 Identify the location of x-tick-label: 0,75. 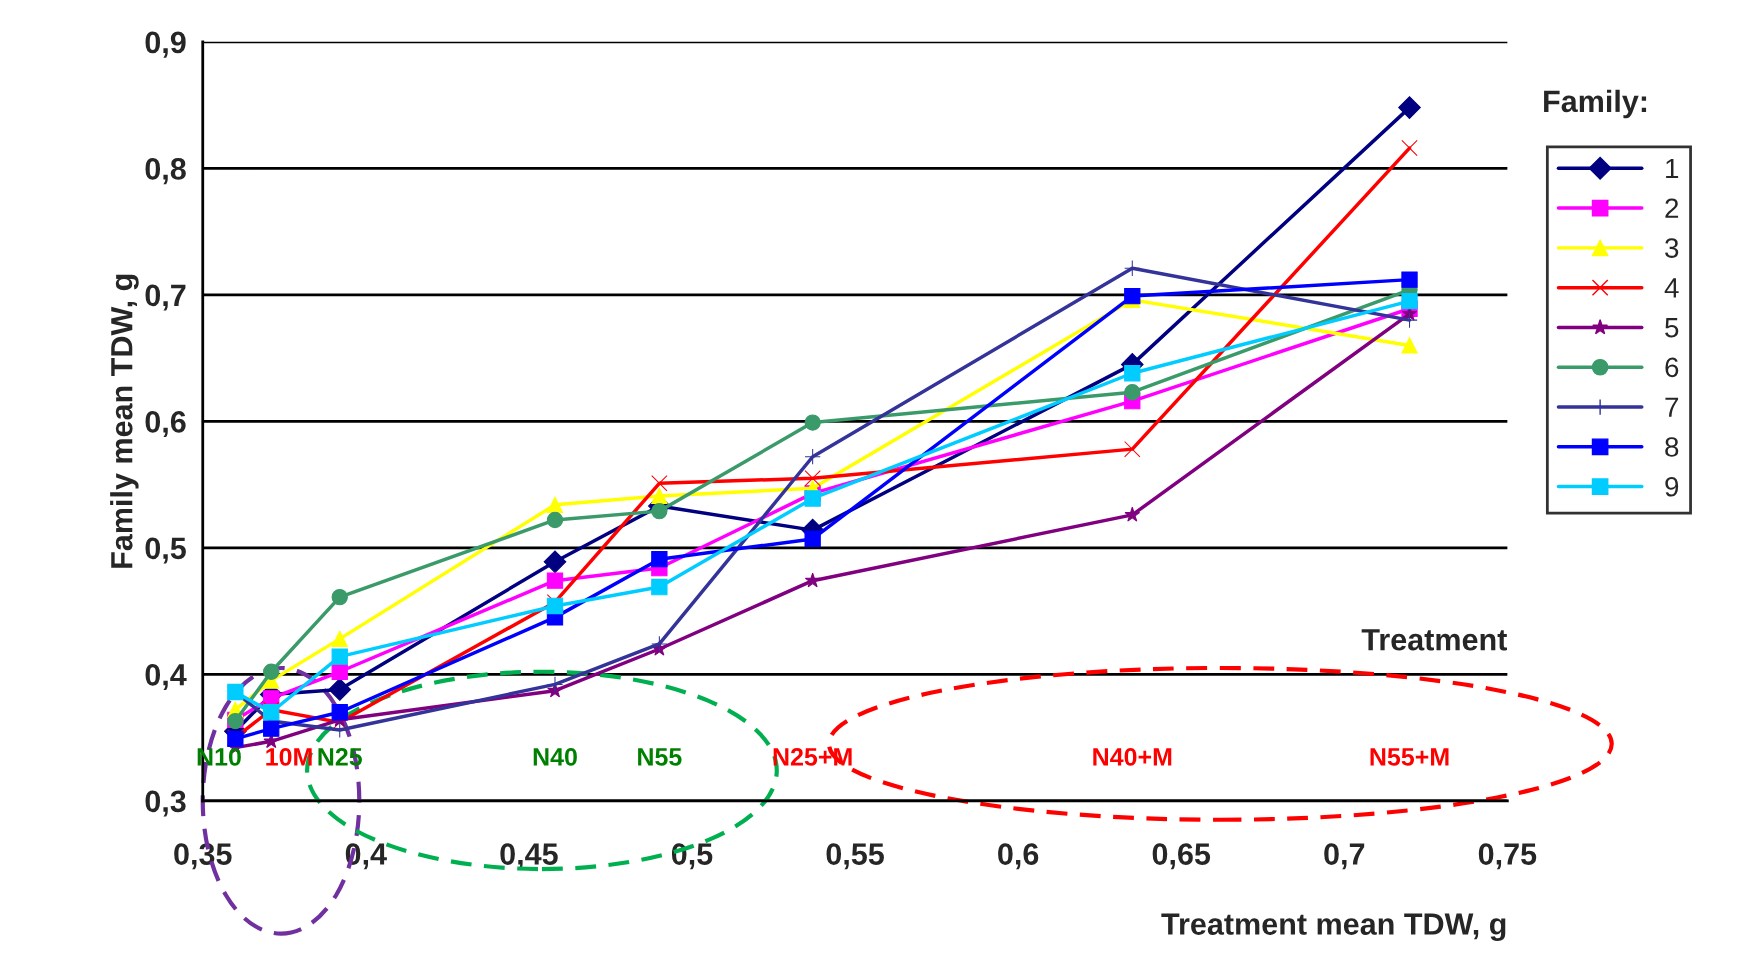
(1507, 856).